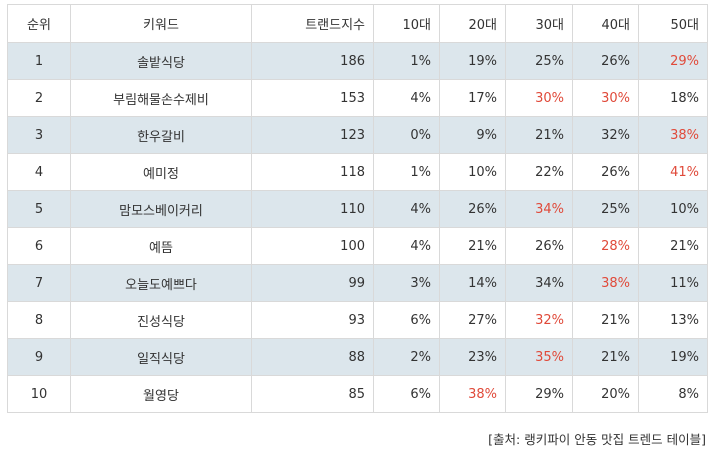  Describe the element at coordinates (406, 23) in the screenshot. I see `header-age-10s: 10대` at that location.